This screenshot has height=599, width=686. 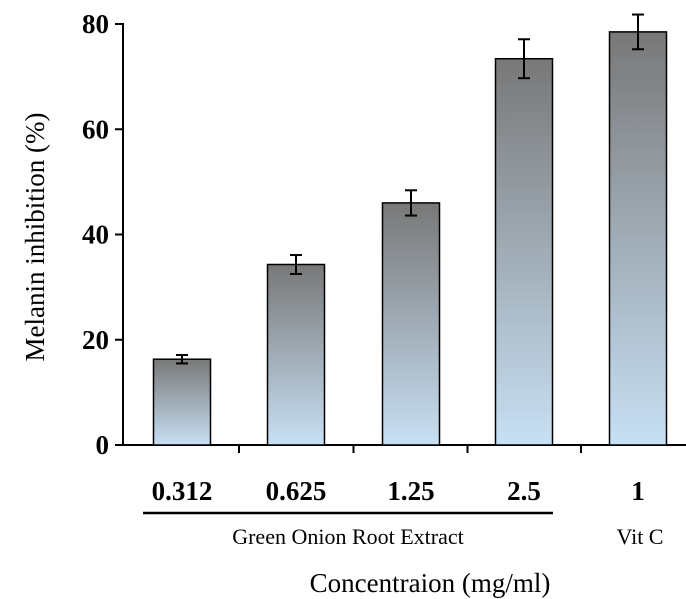 What do you see at coordinates (524, 491) in the screenshot?
I see `x-tick-label: 2.5` at bounding box center [524, 491].